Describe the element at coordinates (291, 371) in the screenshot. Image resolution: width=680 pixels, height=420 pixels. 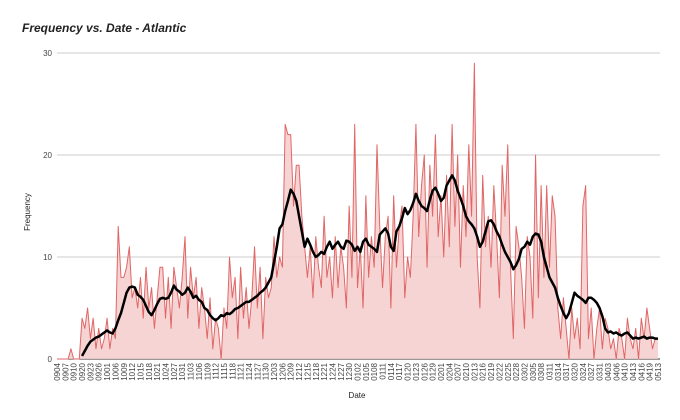
I see `x-tick-label: 1209` at that location.